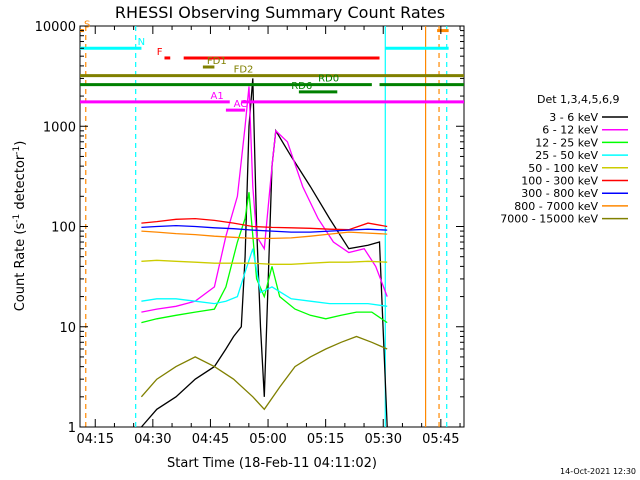  What do you see at coordinates (95, 439) in the screenshot?
I see `x-tick-label: 04:15` at bounding box center [95, 439].